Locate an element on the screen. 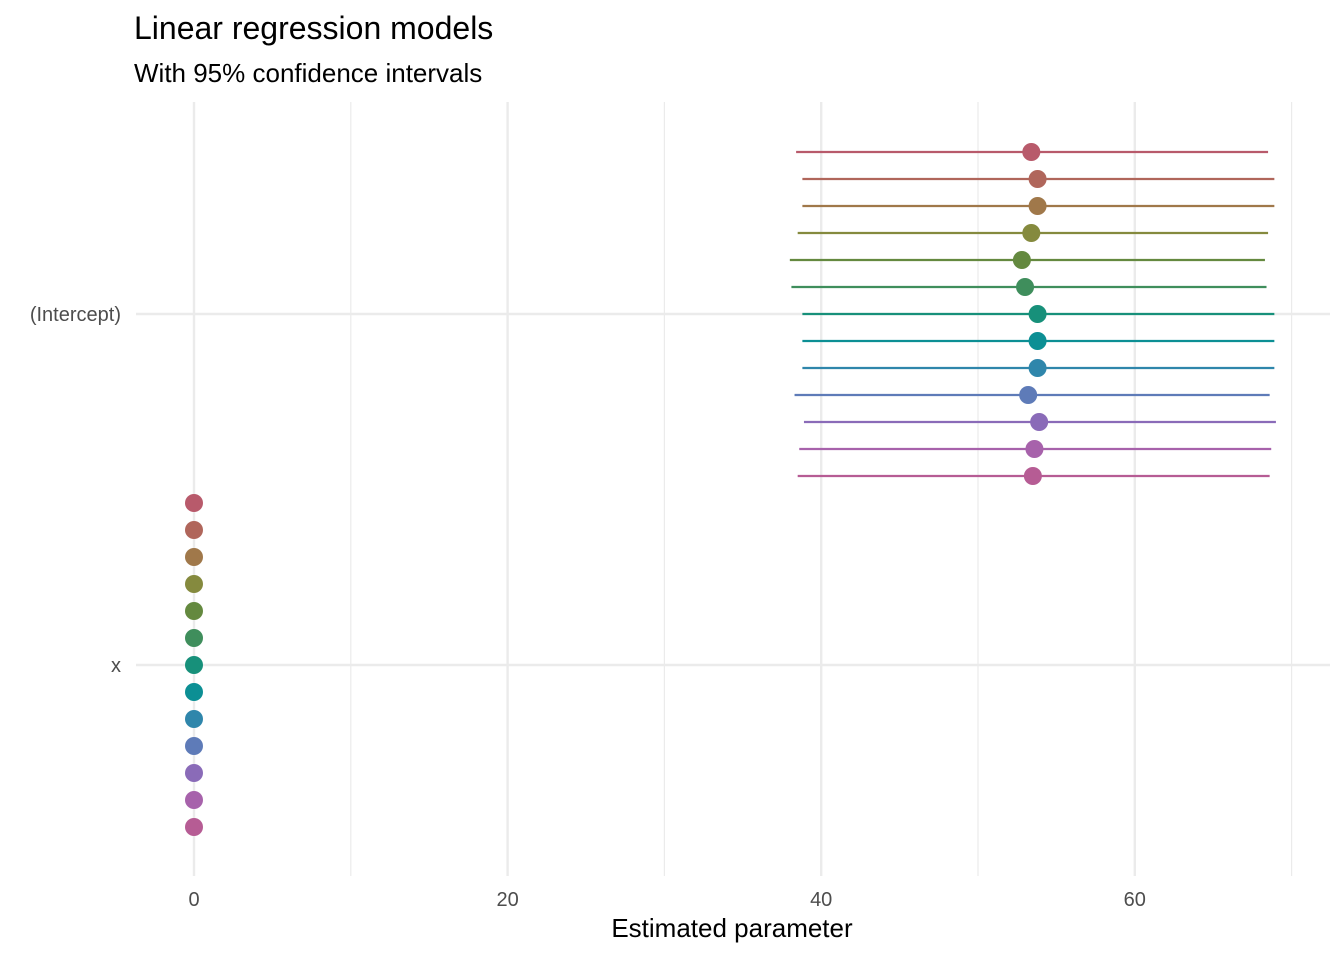 The image size is (1344, 960). y-tick-label: x is located at coordinates (116, 666).